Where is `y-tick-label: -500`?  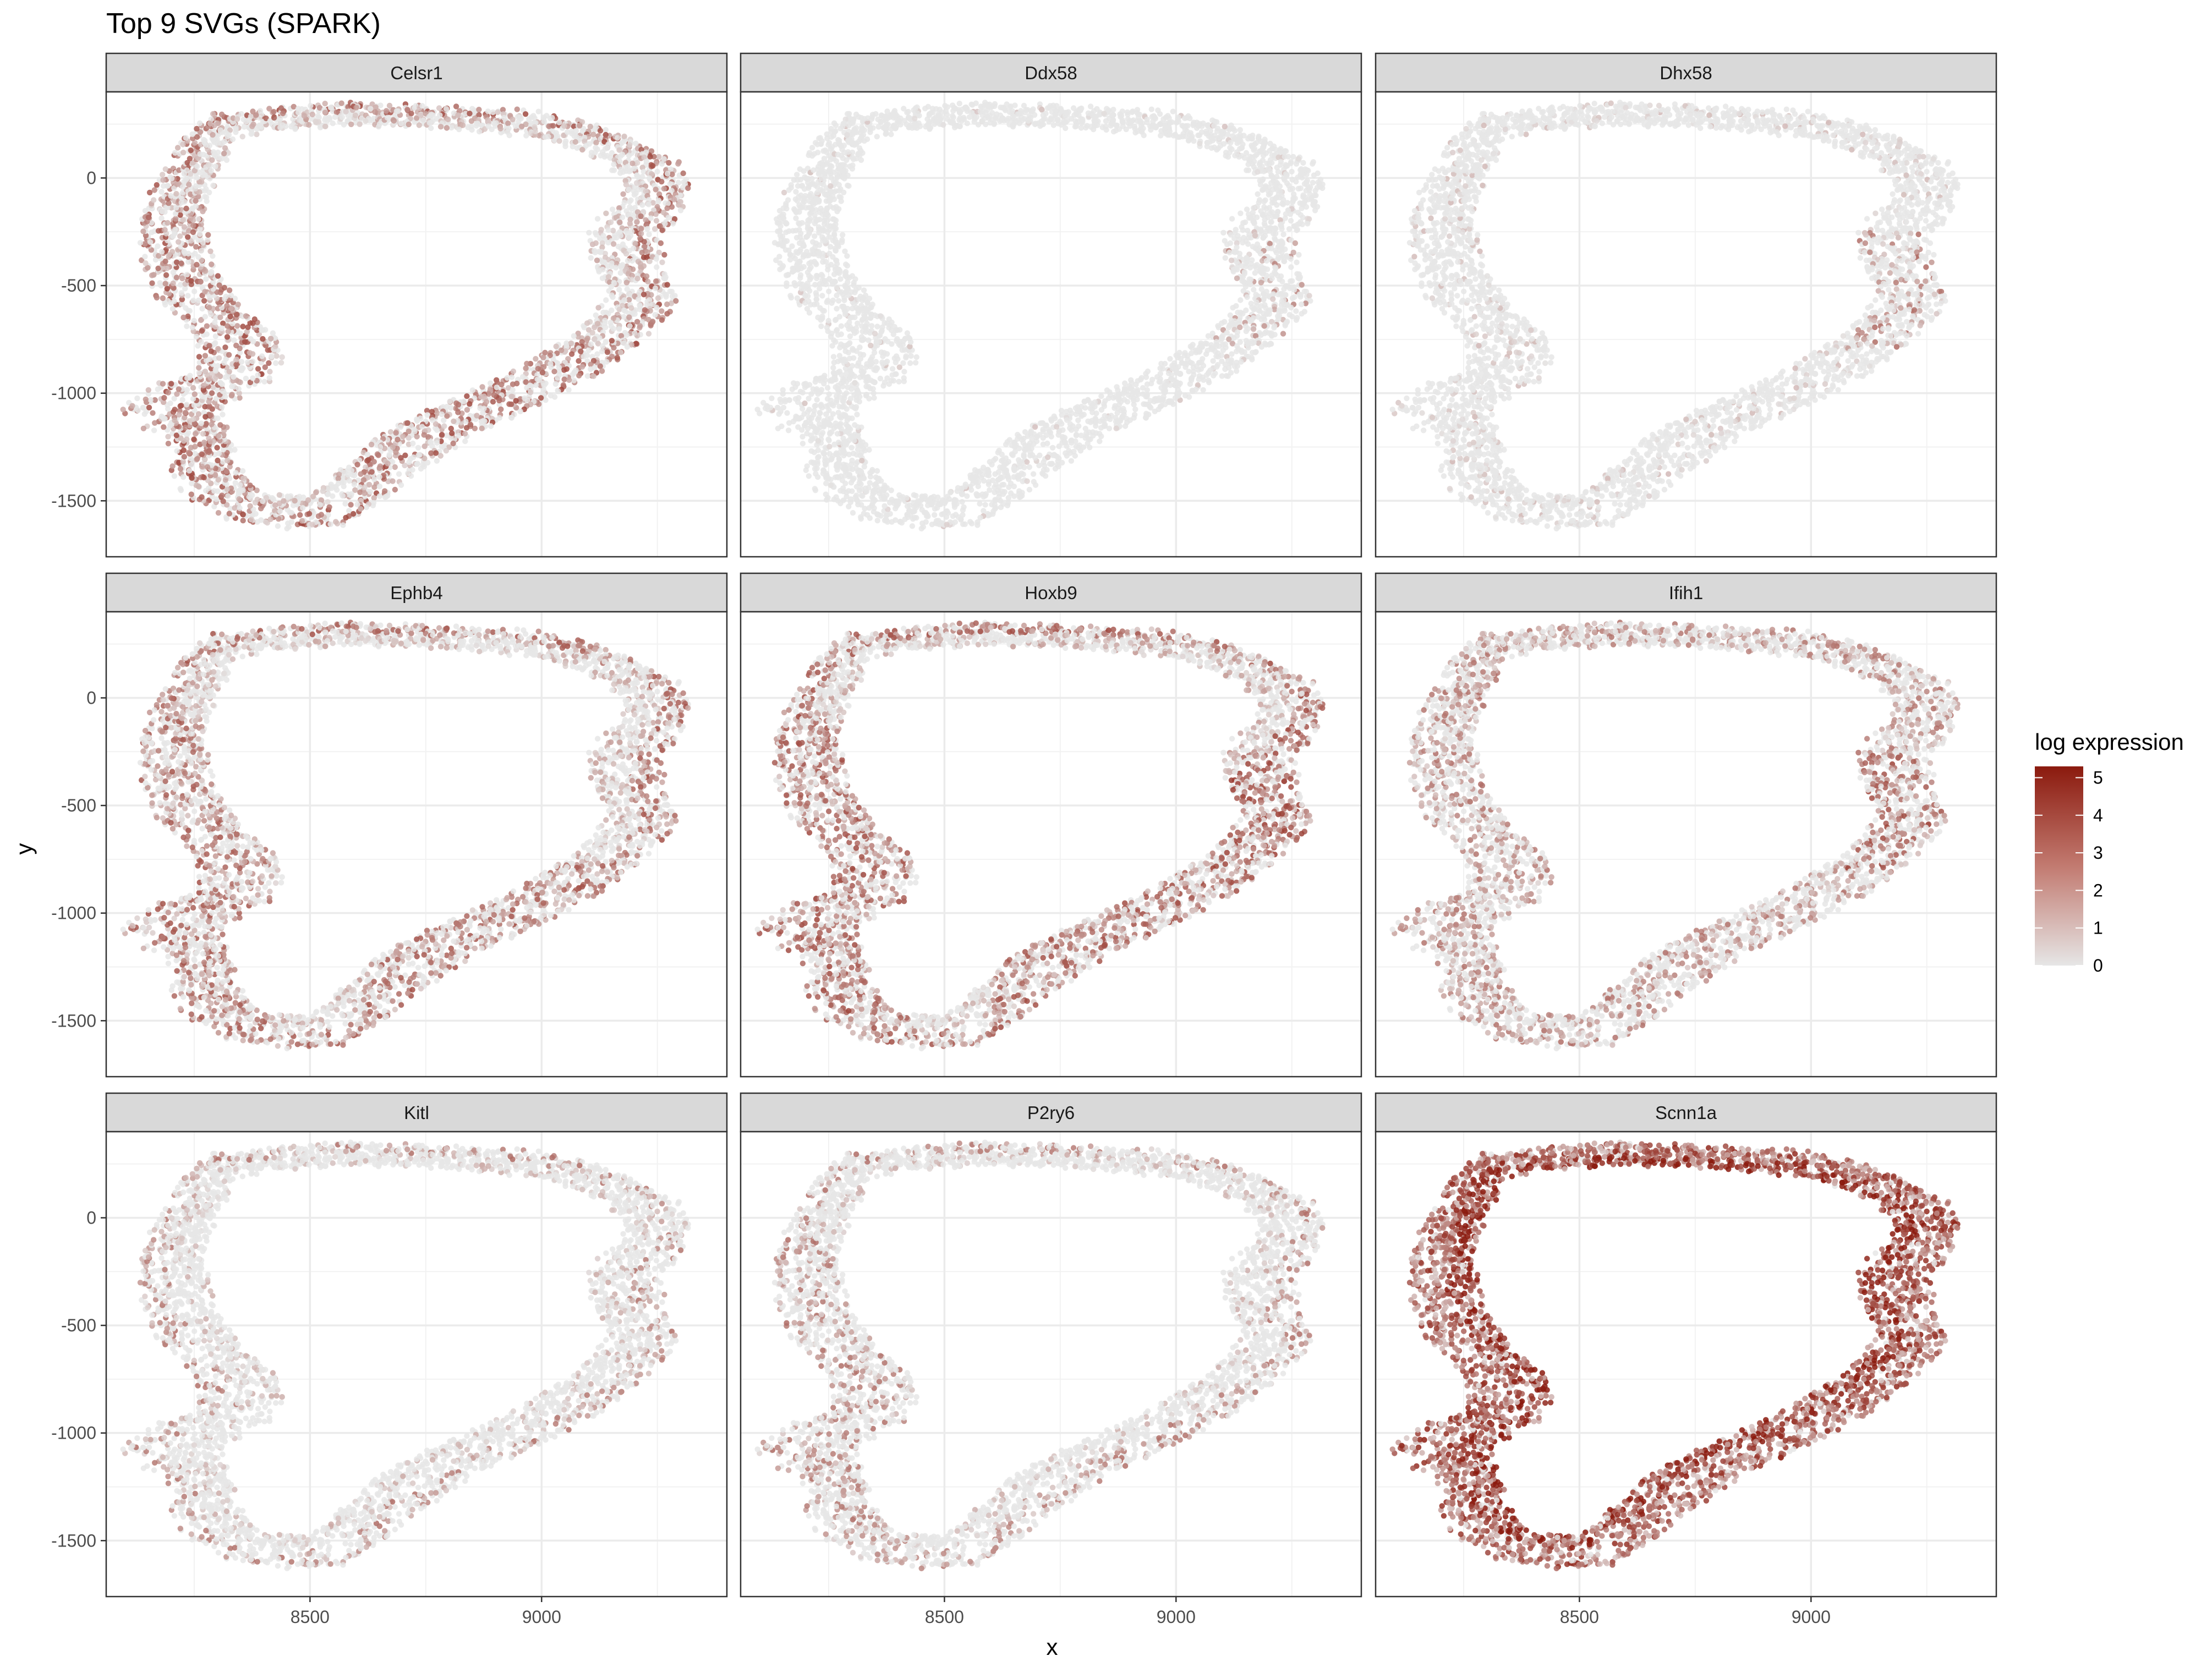
y-tick-label: -500 is located at coordinates (78, 285).